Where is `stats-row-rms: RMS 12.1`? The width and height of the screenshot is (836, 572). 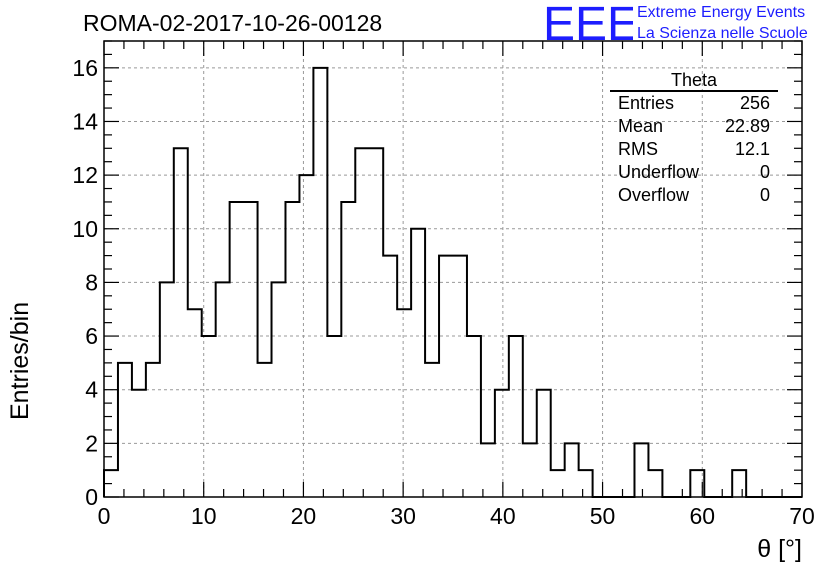 stats-row-rms: RMS 12.1 is located at coordinates (694, 149).